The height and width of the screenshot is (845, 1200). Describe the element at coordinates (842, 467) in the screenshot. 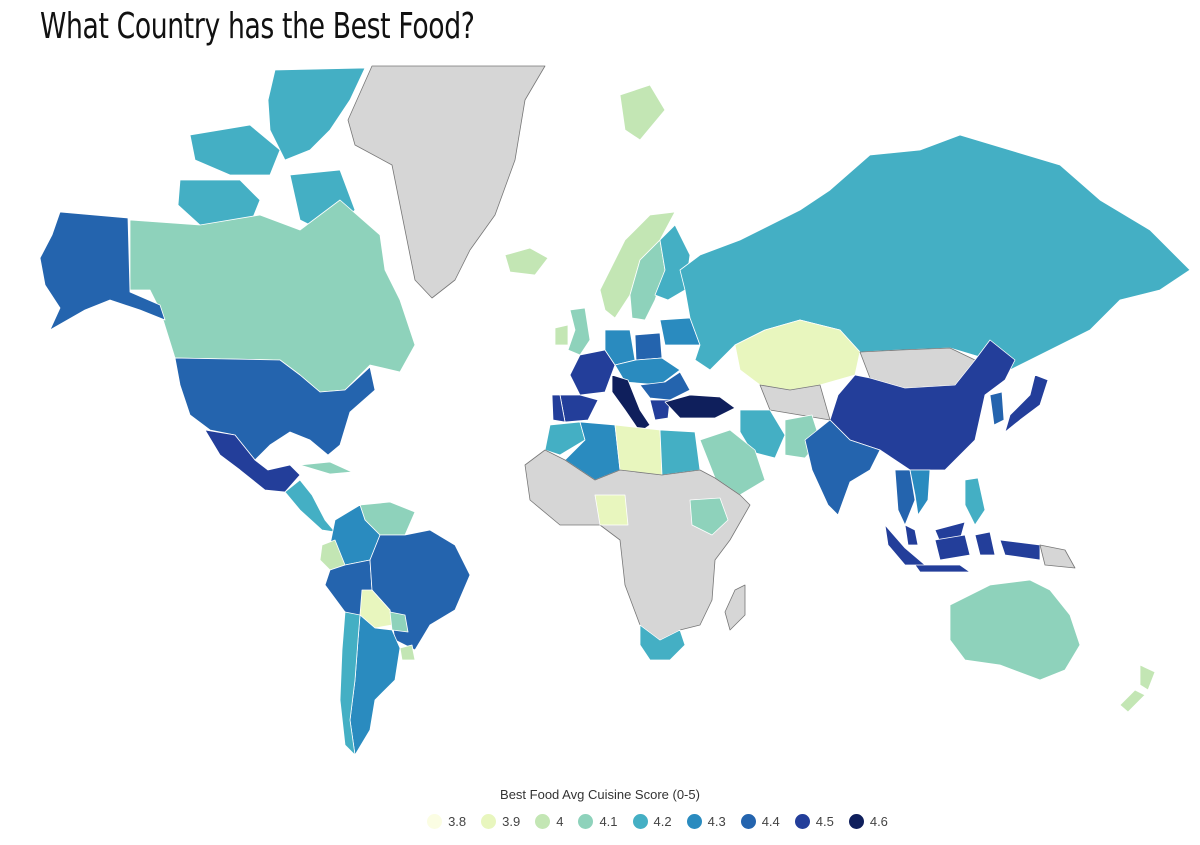

I see `region-India` at that location.